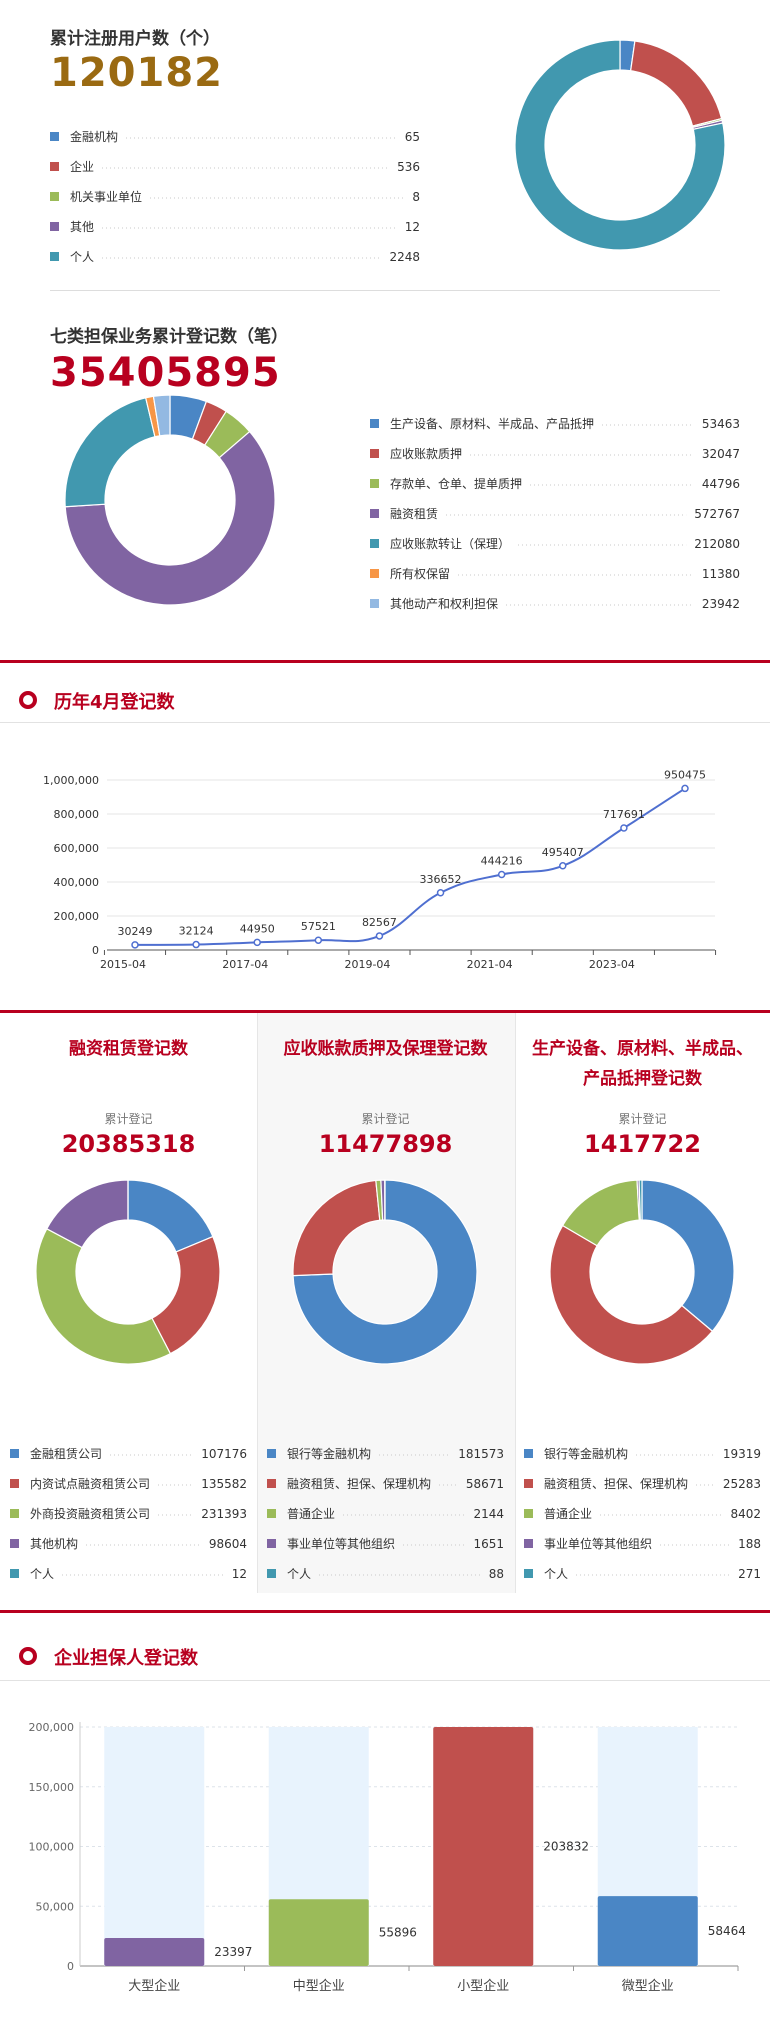 The width and height of the screenshot is (770, 2025). Describe the element at coordinates (742, 1454) in the screenshot. I see `legend-value: 19319` at that location.